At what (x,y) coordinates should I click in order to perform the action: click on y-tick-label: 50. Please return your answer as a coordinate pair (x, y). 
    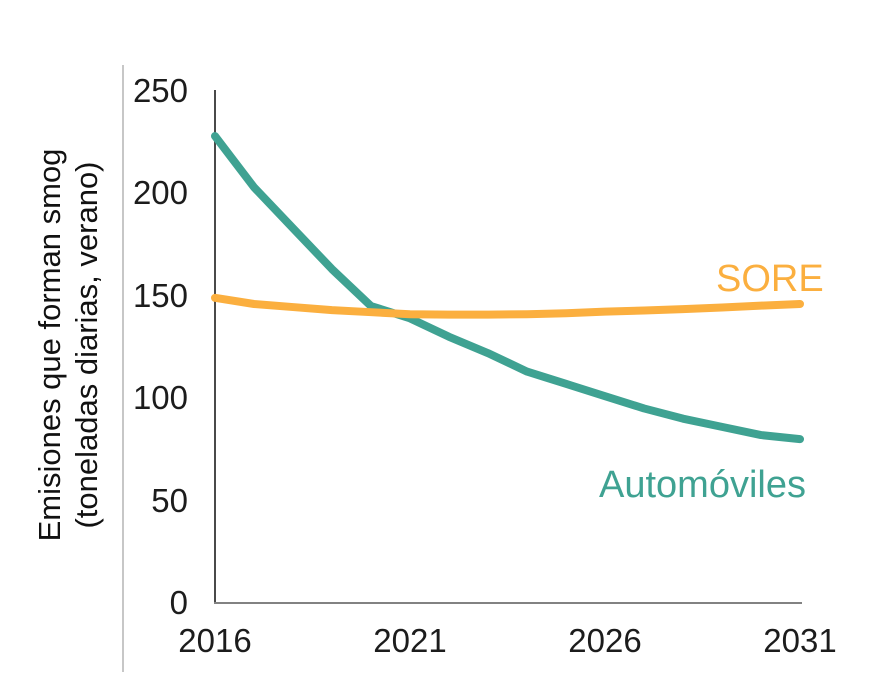
    Looking at the image, I should click on (169, 500).